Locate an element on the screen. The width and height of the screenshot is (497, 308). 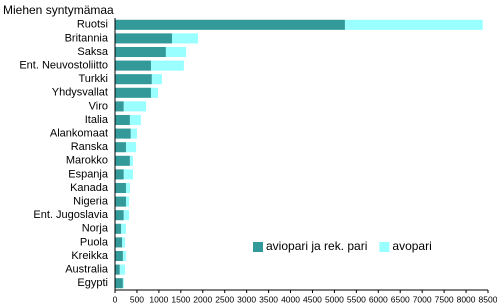
x-tick-label: 1500 is located at coordinates (180, 299).